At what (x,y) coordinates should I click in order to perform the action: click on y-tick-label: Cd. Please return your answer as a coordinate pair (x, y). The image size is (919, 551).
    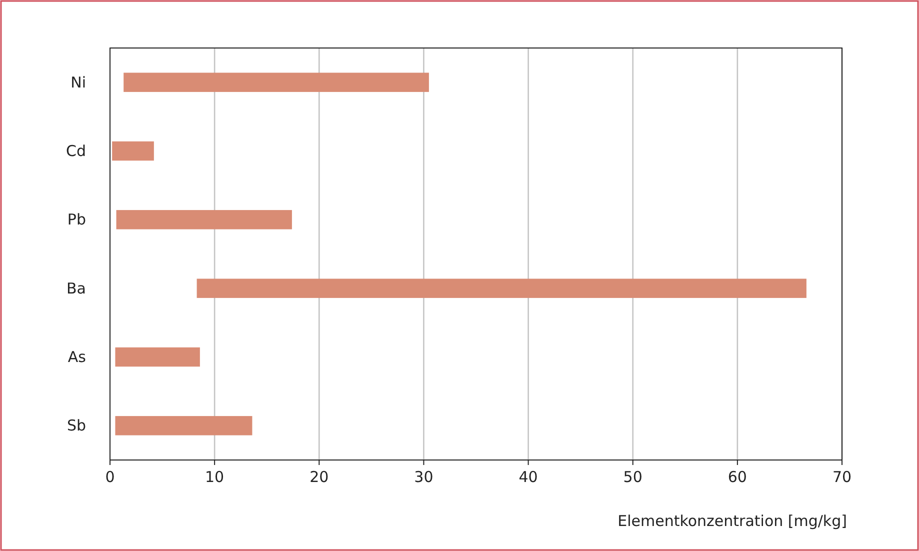
    Looking at the image, I should click on (76, 151).